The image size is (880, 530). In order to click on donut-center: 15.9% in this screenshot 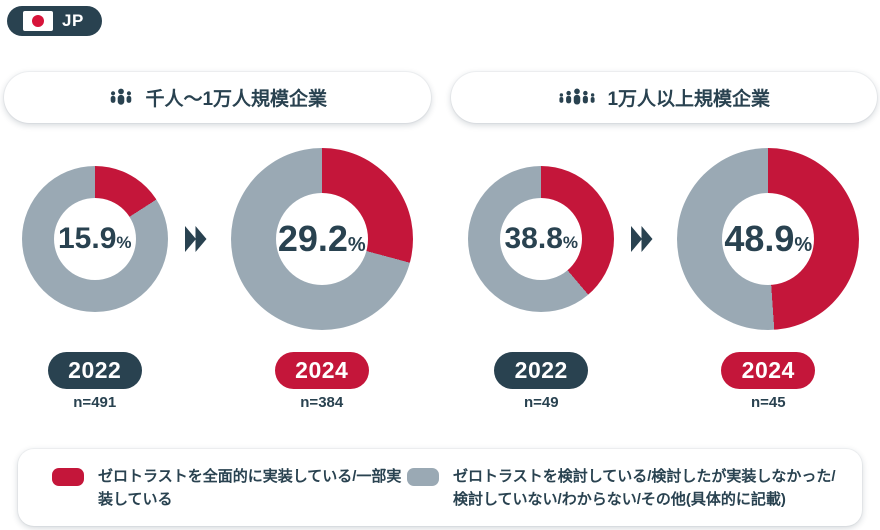, I will do `click(94, 239)`.